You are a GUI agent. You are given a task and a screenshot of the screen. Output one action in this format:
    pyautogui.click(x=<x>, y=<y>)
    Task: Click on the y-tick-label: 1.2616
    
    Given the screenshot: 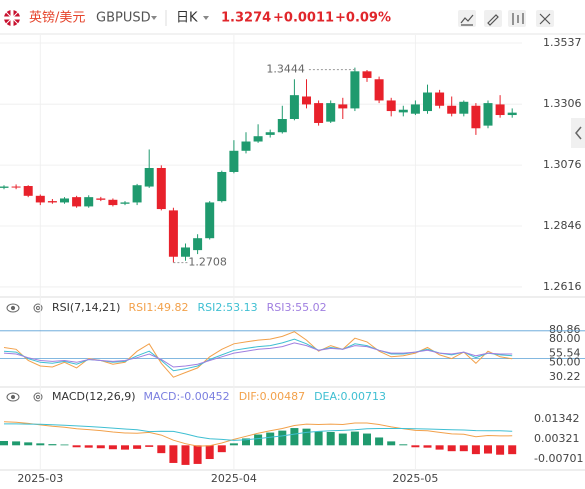 What is the action you would take?
    pyautogui.click(x=562, y=286)
    